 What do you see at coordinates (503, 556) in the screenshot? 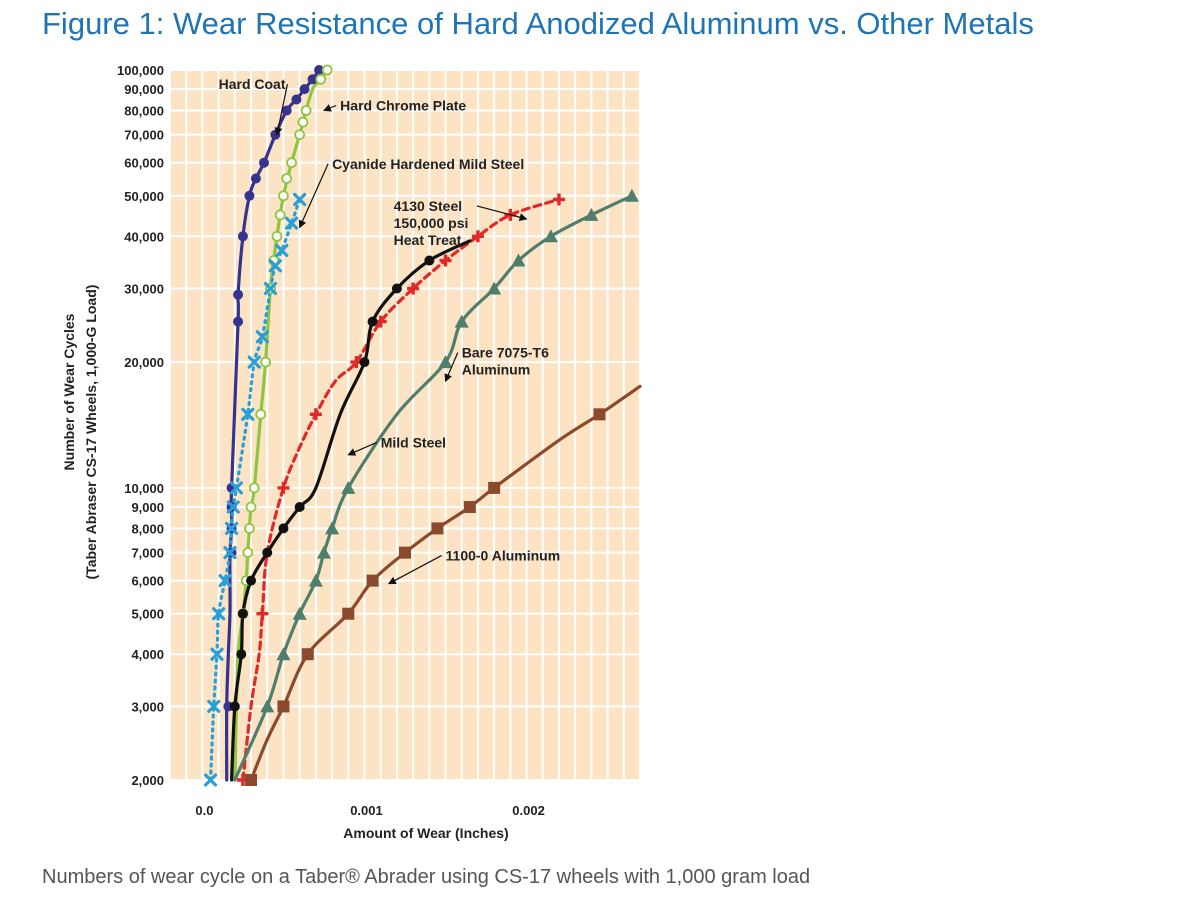
I see `curve-label: 1100-0 Aluminum` at bounding box center [503, 556].